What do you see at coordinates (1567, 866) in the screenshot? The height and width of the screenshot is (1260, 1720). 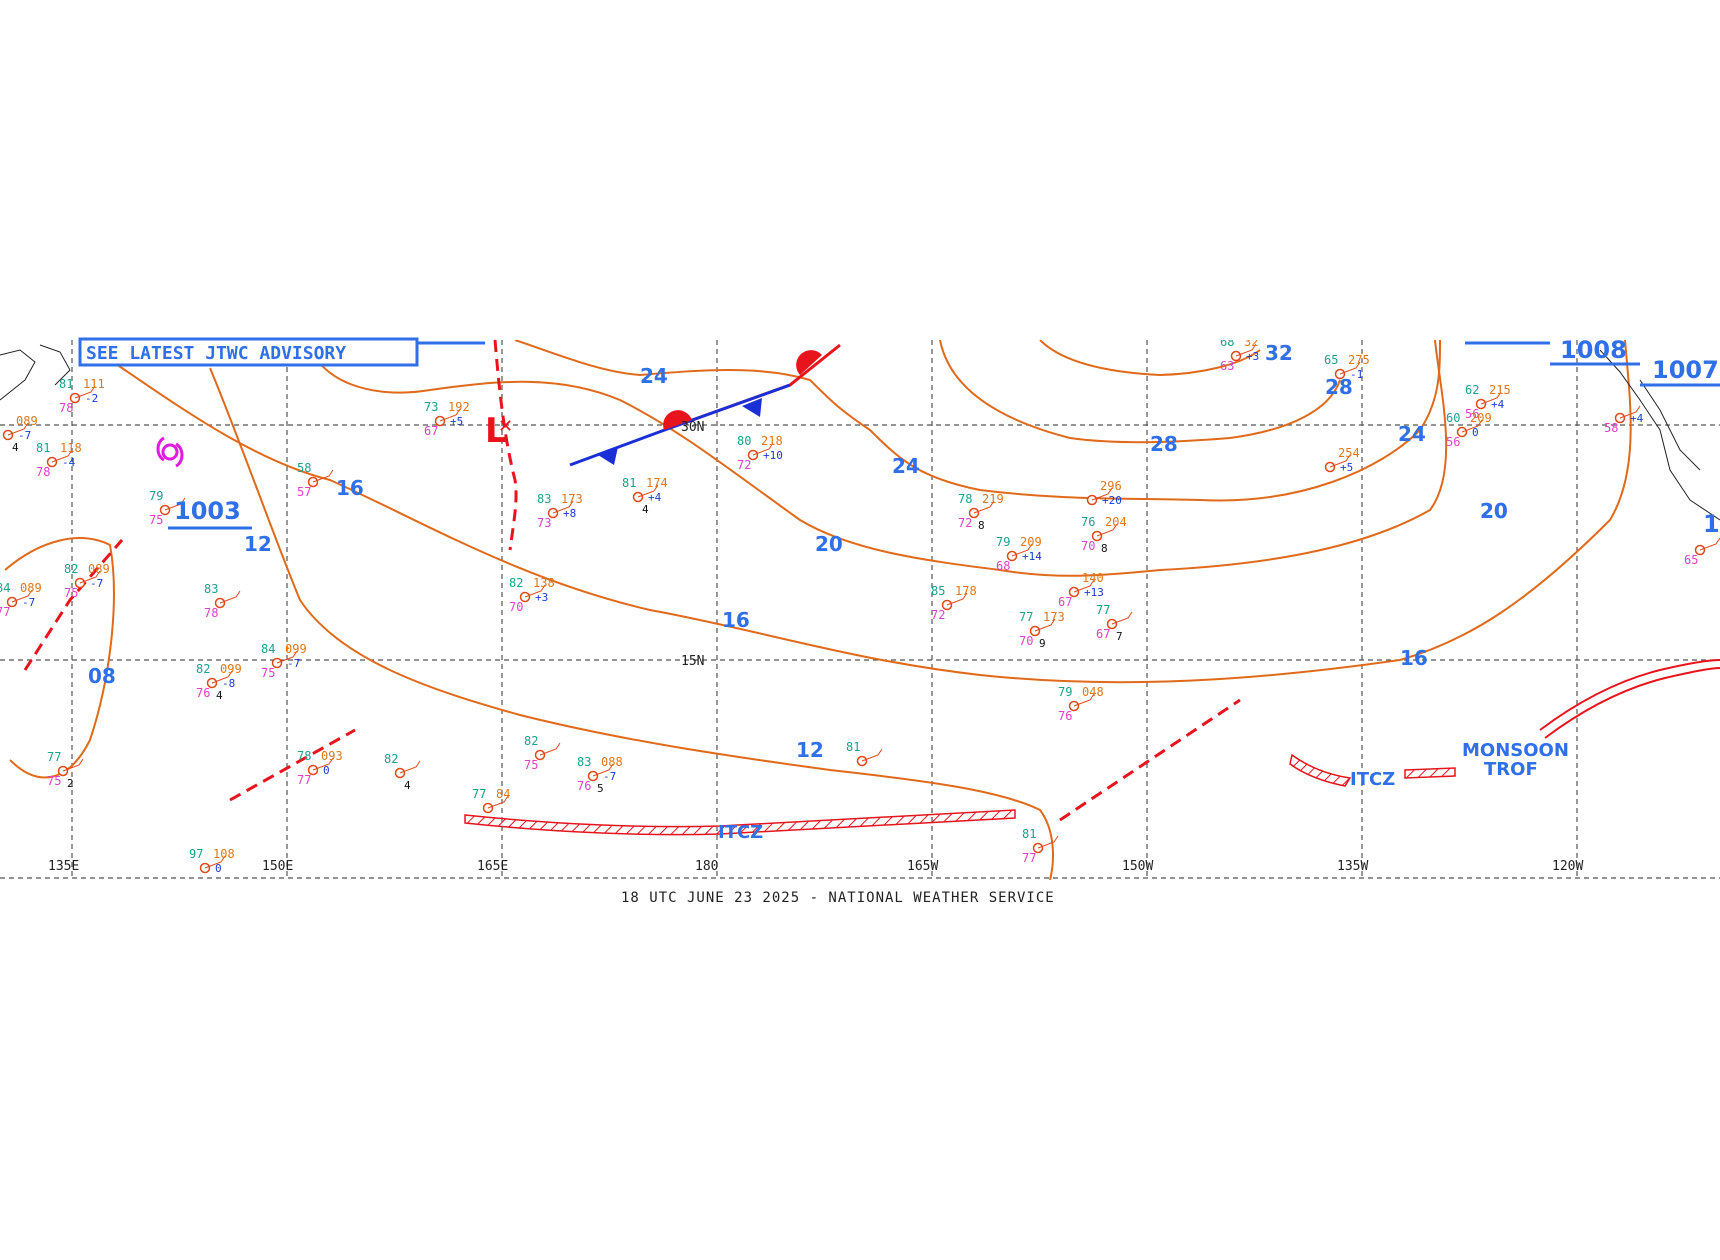 I see `lon-label: 120W` at bounding box center [1567, 866].